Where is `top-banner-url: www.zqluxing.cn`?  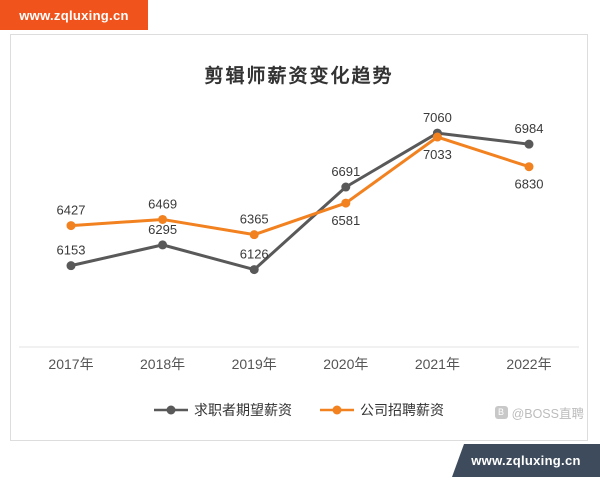
top-banner-url: www.zqluxing.cn is located at coordinates (74, 15).